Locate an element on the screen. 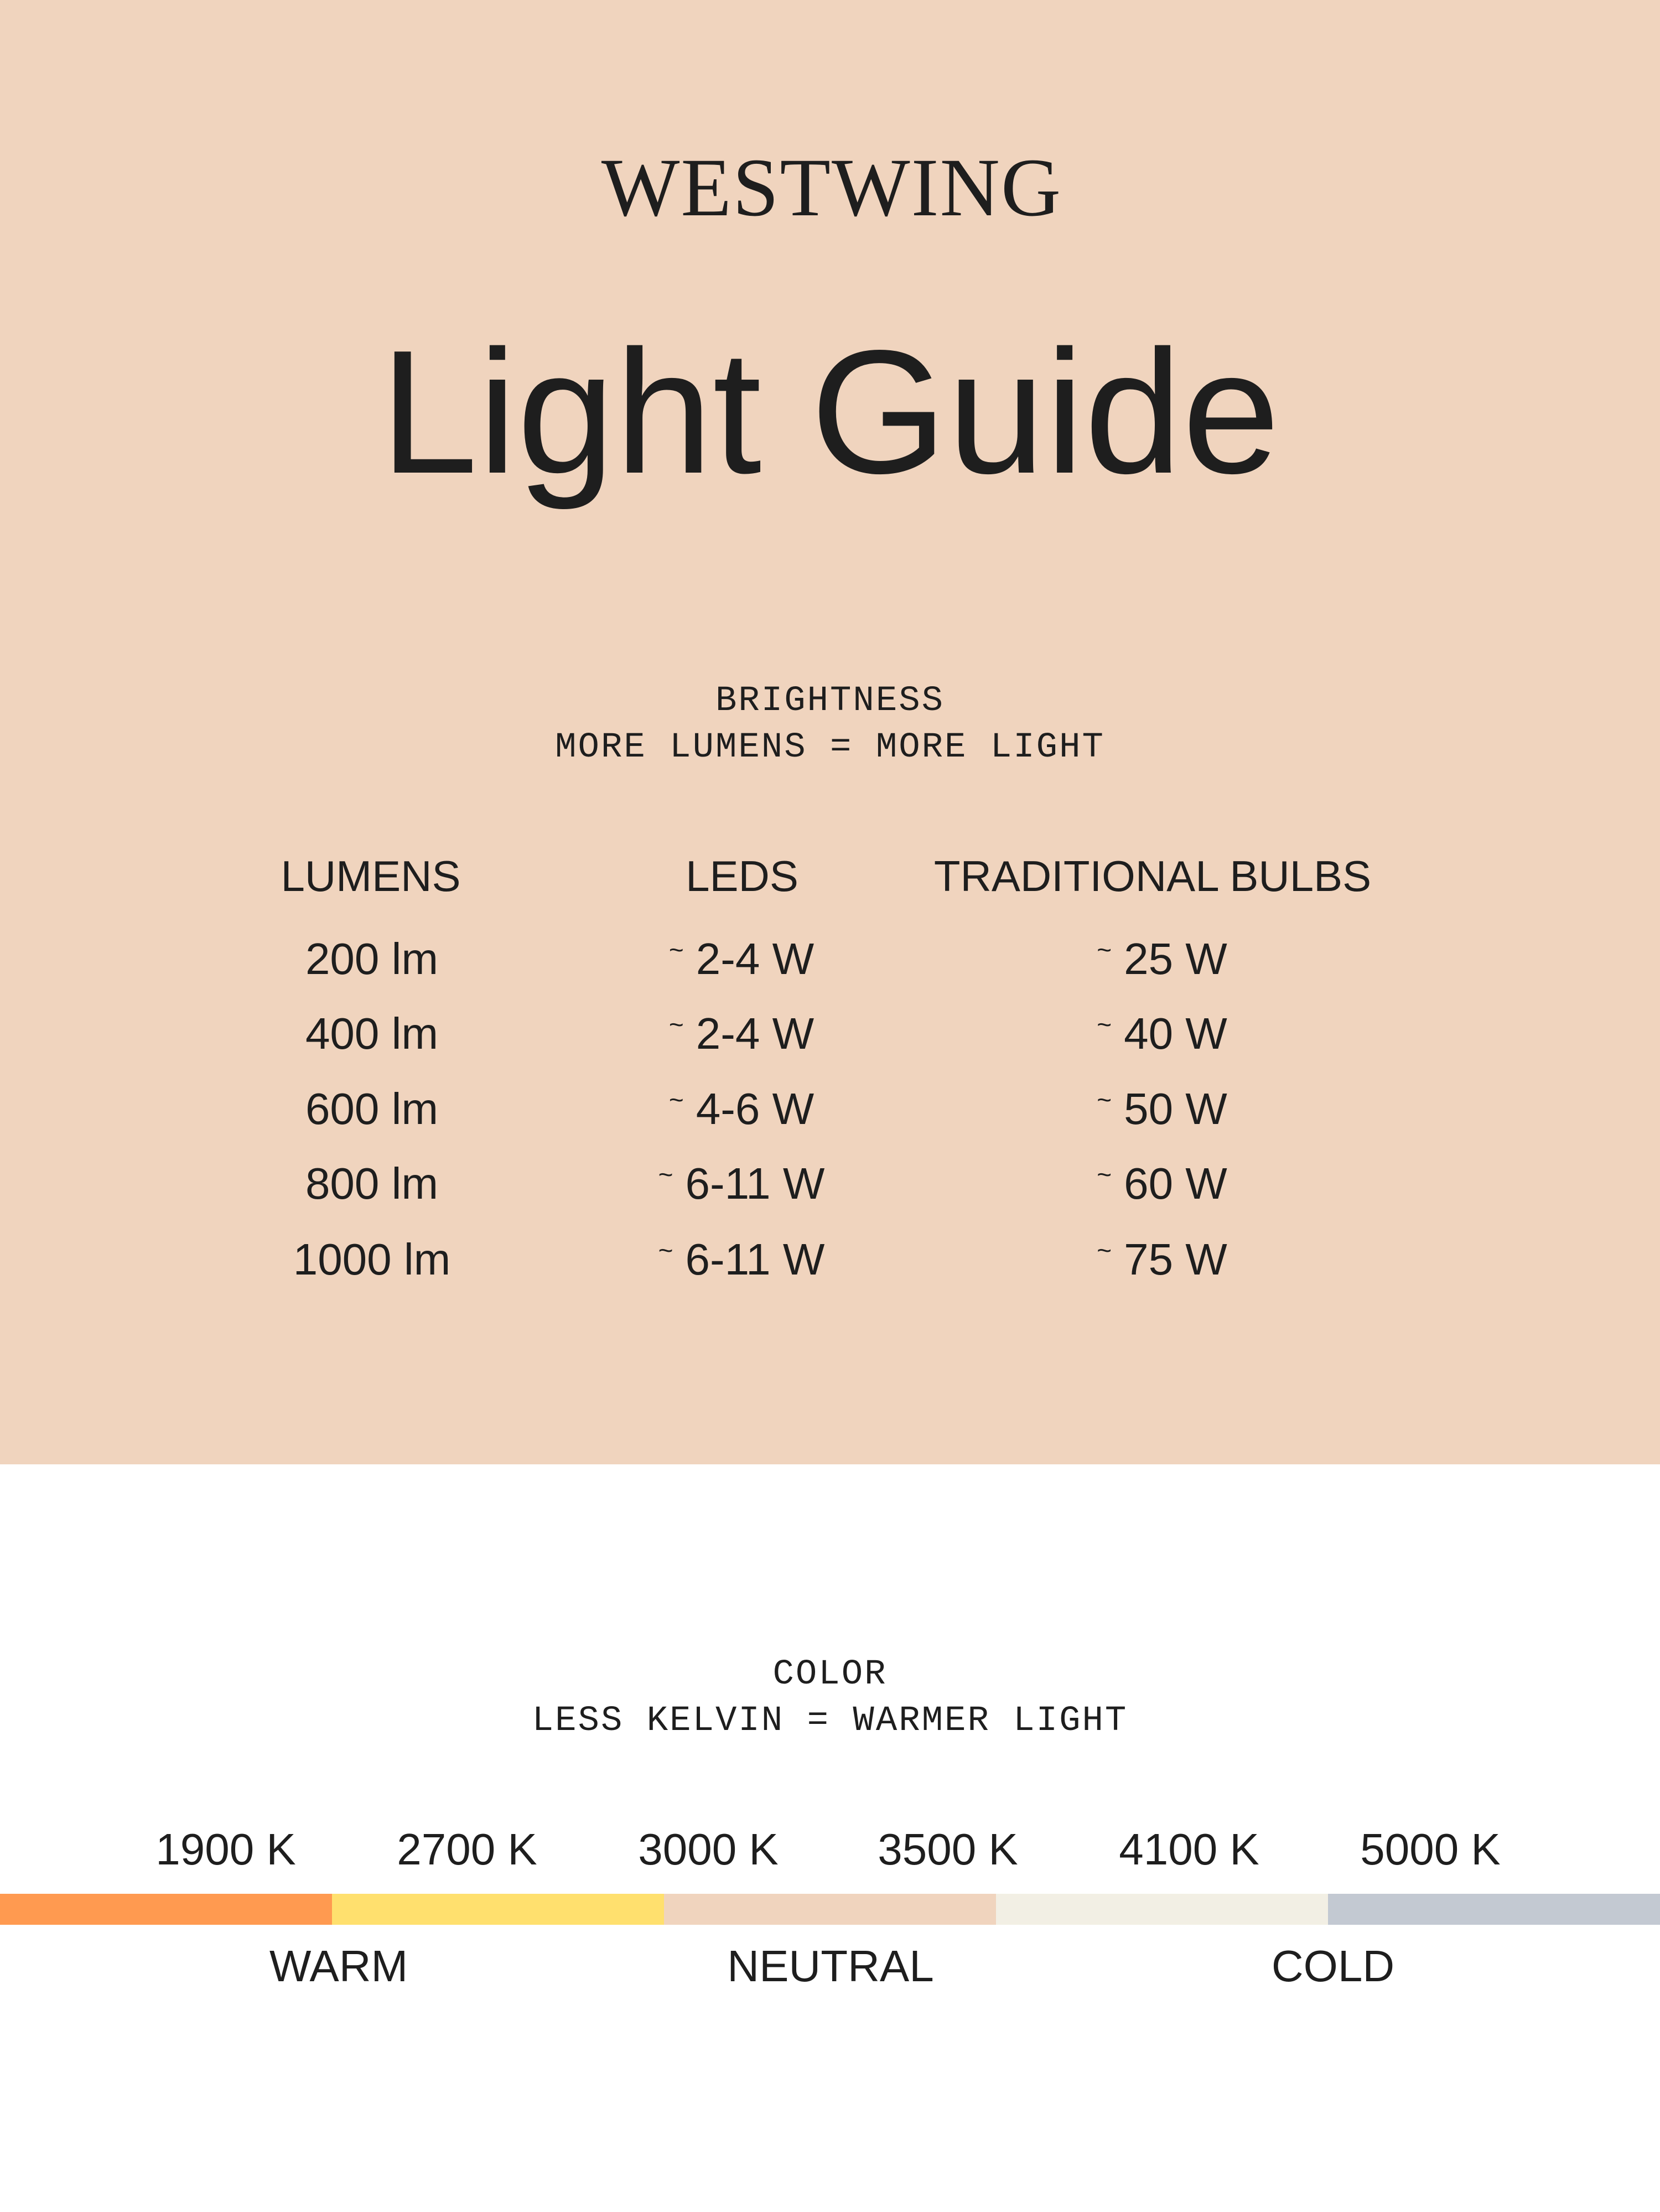  category-cold: COLD is located at coordinates (1333, 1966).